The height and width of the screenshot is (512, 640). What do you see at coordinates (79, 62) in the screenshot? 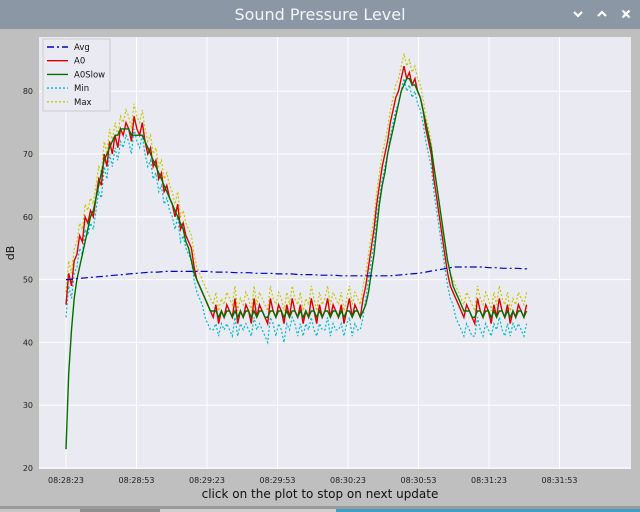
I see `legend-label-a0: A0` at bounding box center [79, 62].